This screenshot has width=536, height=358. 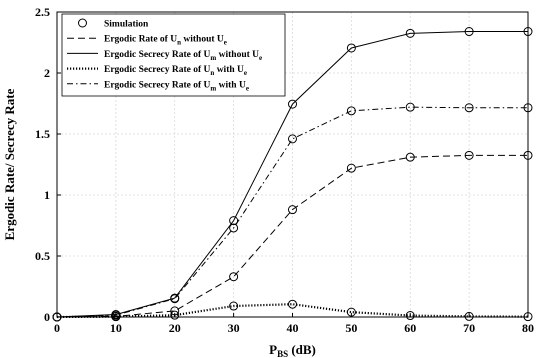 What do you see at coordinates (57, 328) in the screenshot?
I see `x-tick-label-0: 0` at bounding box center [57, 328].